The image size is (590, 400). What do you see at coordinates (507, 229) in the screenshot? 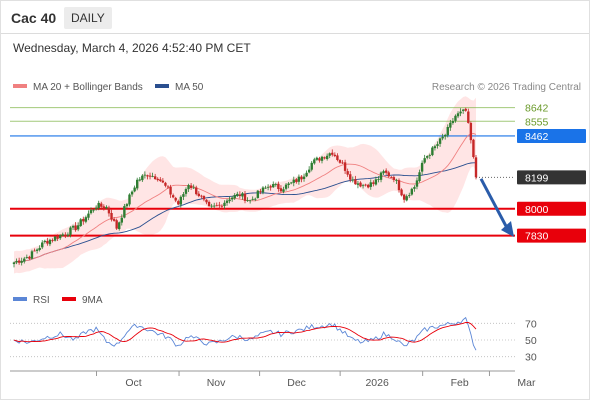
I see `forecast-arrow-head` at bounding box center [507, 229].